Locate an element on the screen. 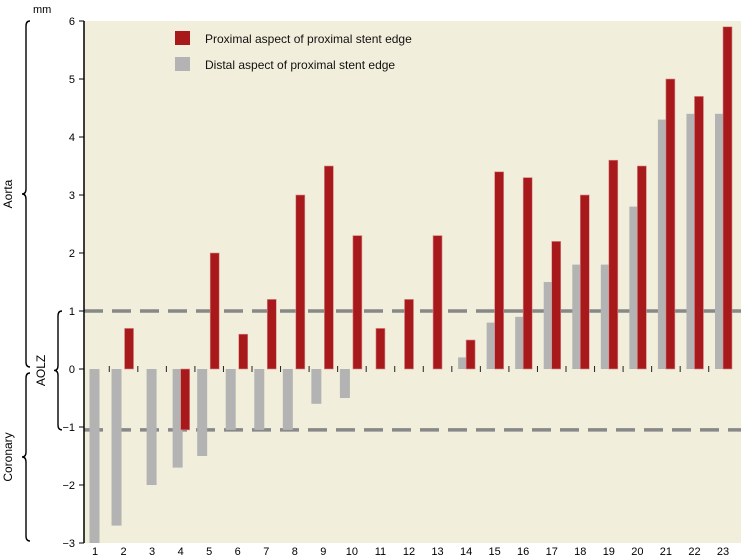 The height and width of the screenshot is (560, 741). x-tick-label: 13 is located at coordinates (437, 552).